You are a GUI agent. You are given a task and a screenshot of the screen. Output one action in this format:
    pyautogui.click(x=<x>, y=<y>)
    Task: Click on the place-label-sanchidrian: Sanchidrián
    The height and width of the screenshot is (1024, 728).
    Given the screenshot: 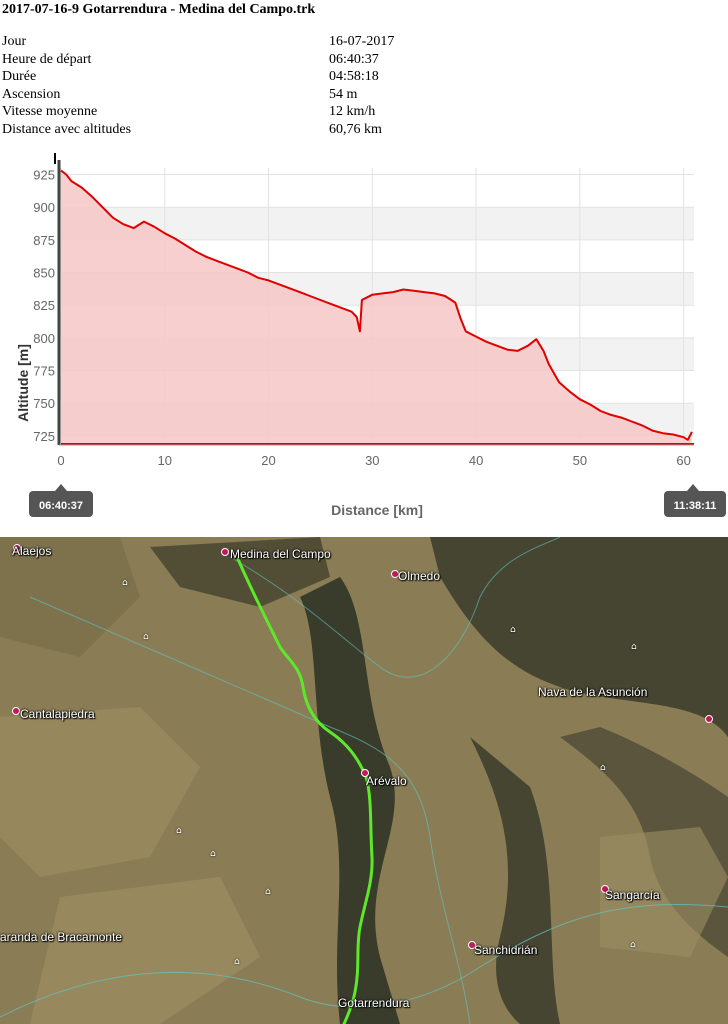 What is the action you would take?
    pyautogui.click(x=506, y=950)
    